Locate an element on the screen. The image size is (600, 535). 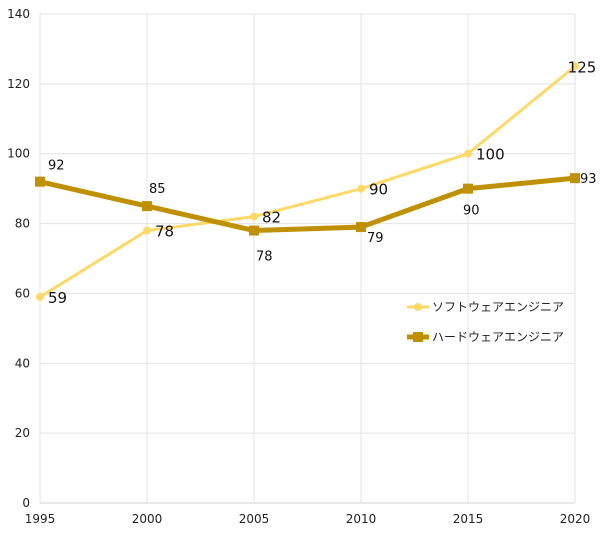
x-tick-label: 2015 is located at coordinates (468, 519).